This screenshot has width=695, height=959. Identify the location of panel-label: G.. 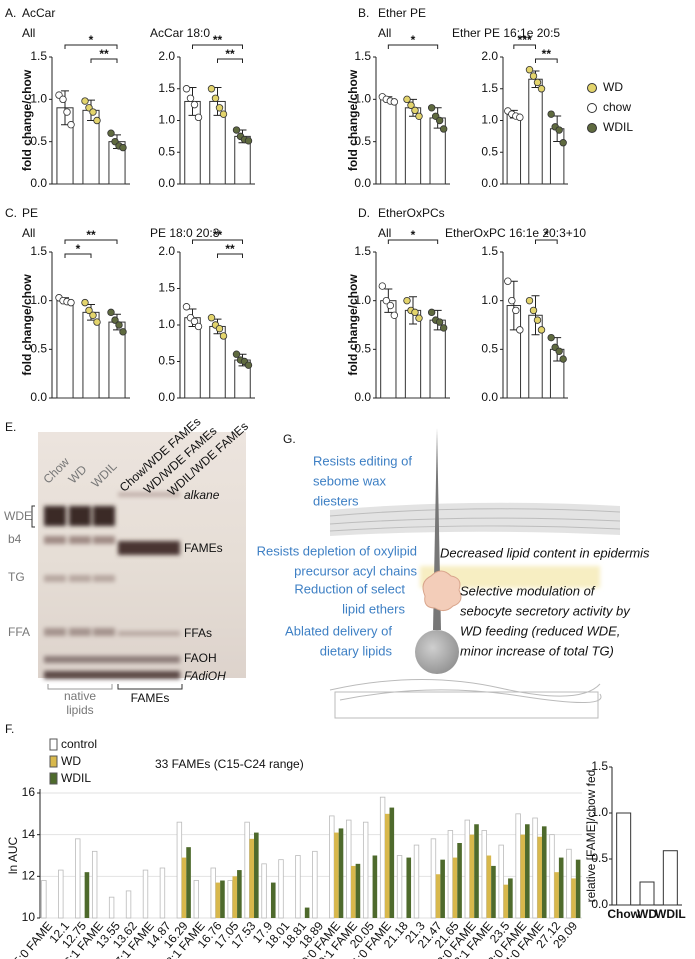
(289, 439).